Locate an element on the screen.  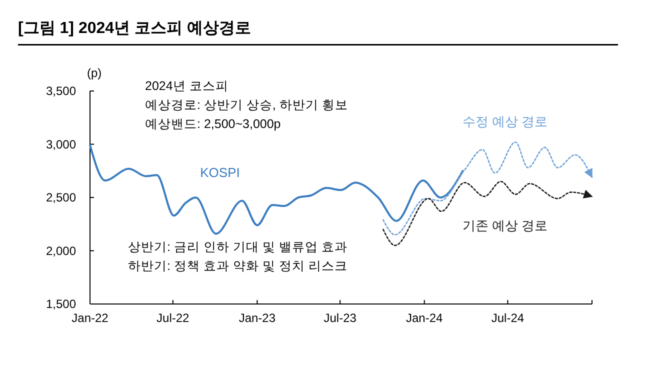
y-tick-label: 2,000 is located at coordinates (61, 251).